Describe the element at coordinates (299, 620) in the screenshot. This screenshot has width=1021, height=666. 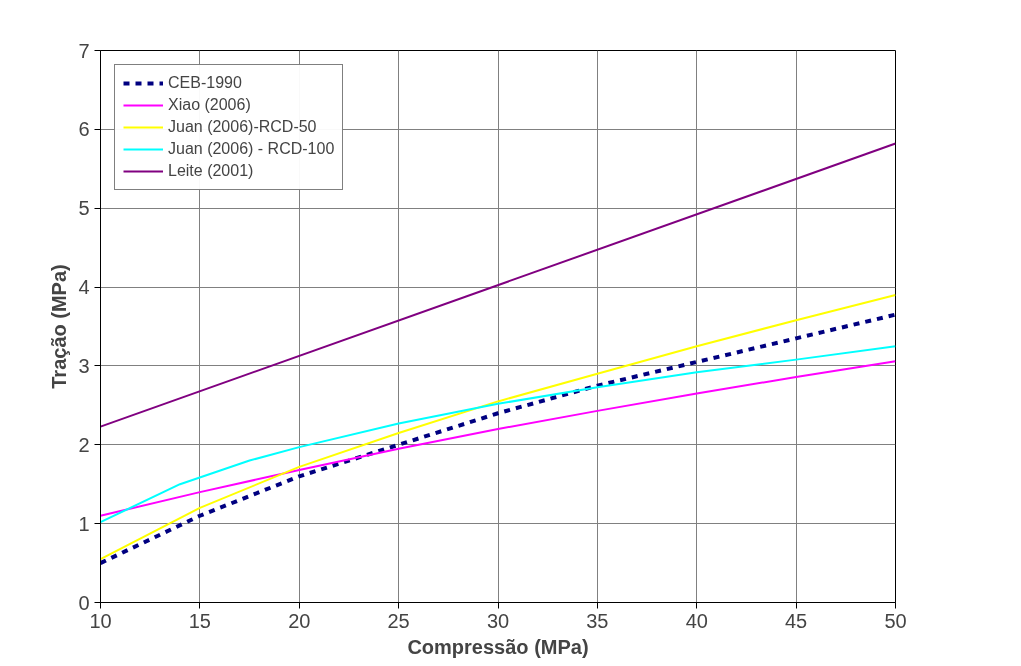
I see `x-tick-label: 20` at that location.